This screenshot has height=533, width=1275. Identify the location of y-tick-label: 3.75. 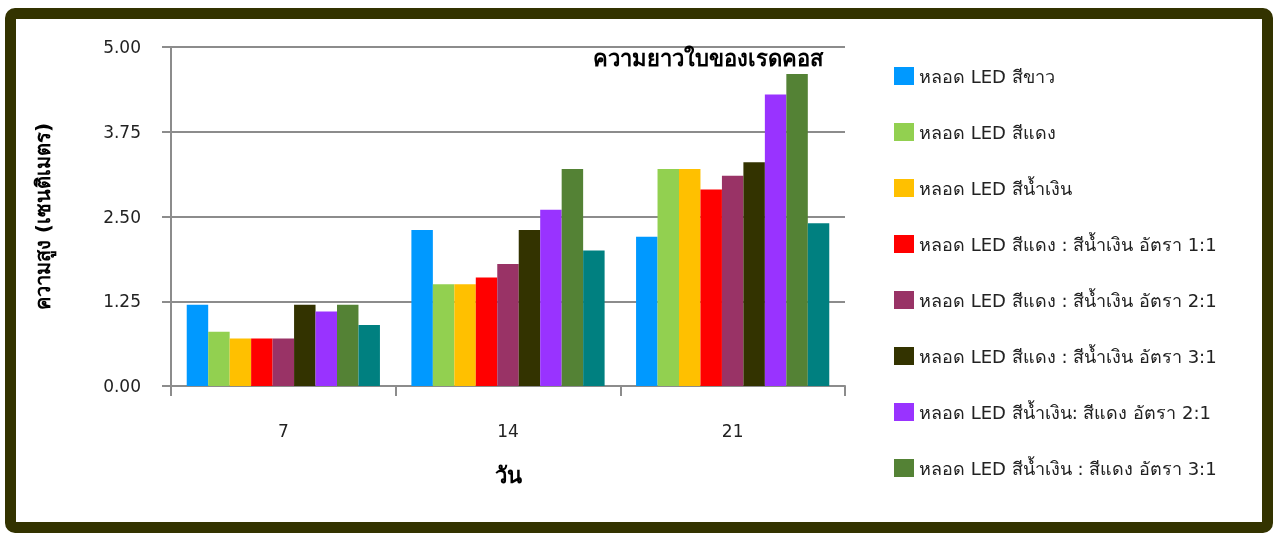
(122, 131).